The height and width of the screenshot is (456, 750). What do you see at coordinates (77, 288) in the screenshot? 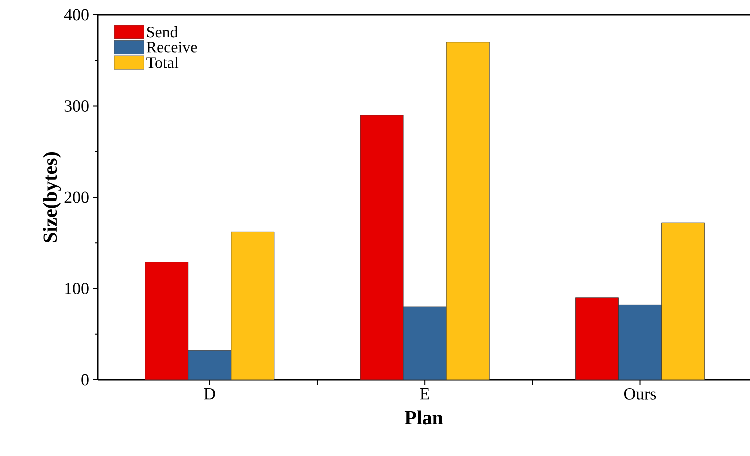
I see `y-tick-label: 100` at bounding box center [77, 288].